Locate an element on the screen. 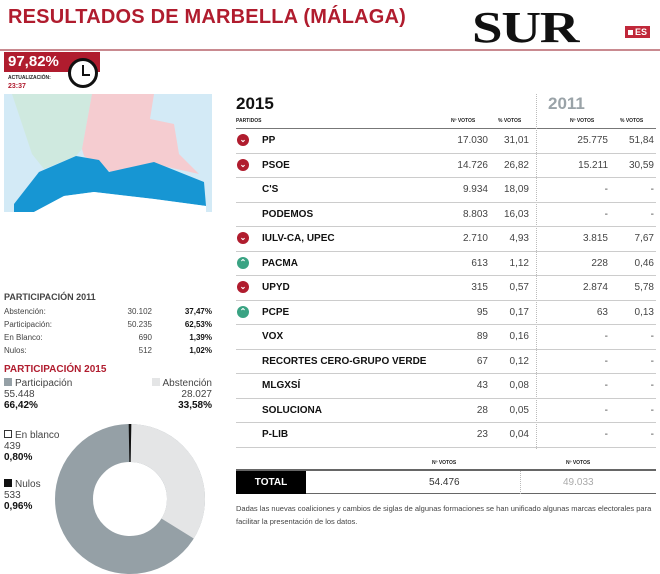 The image size is (660, 574). table-row: SOLUCIONA 28 0,05- - is located at coordinates (446, 411).